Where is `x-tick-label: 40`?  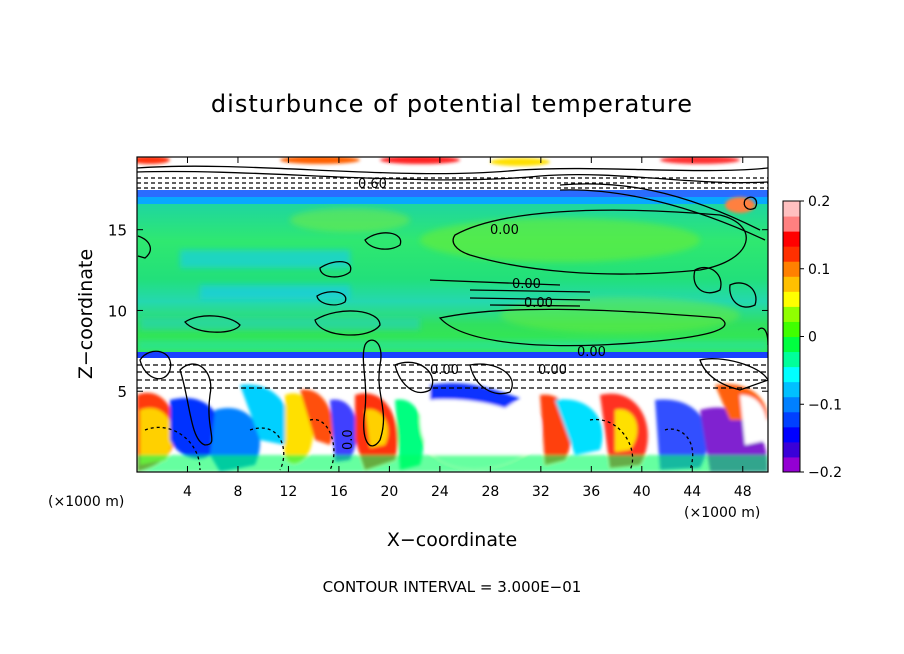 x-tick-label: 40 is located at coordinates (642, 492).